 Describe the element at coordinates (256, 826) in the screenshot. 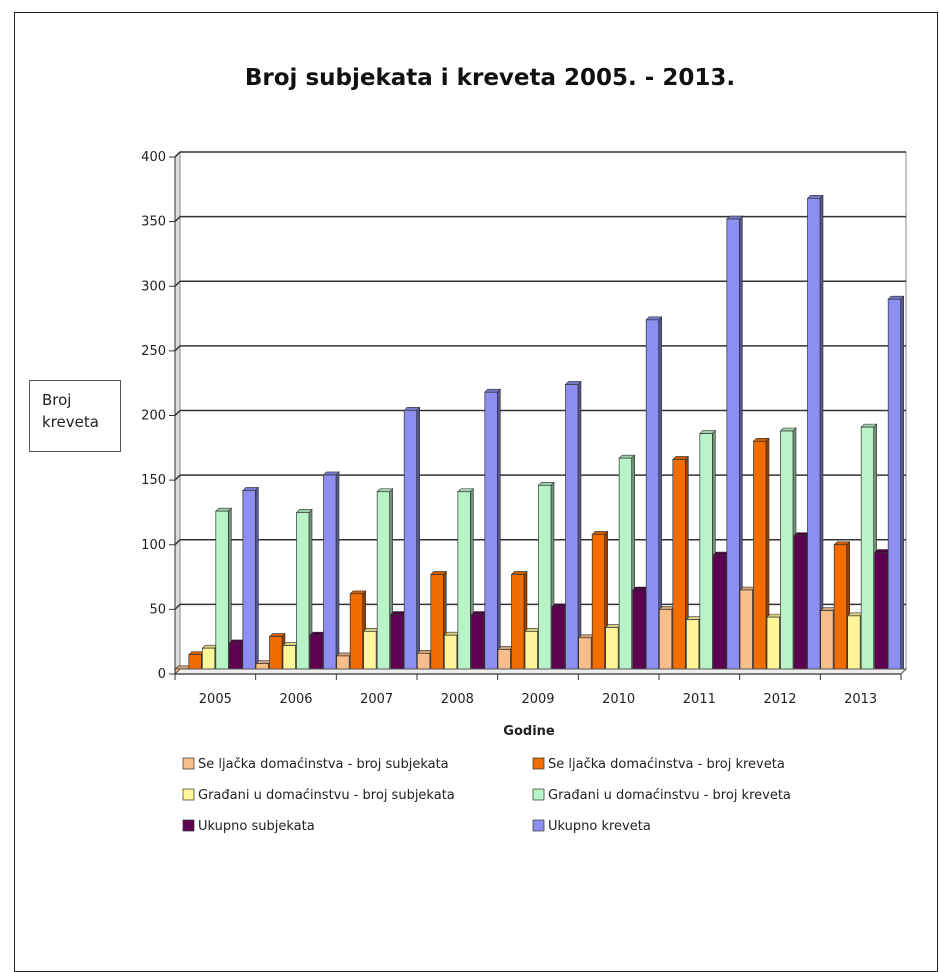

I see `legend-label: Ukupno subjekata` at that location.